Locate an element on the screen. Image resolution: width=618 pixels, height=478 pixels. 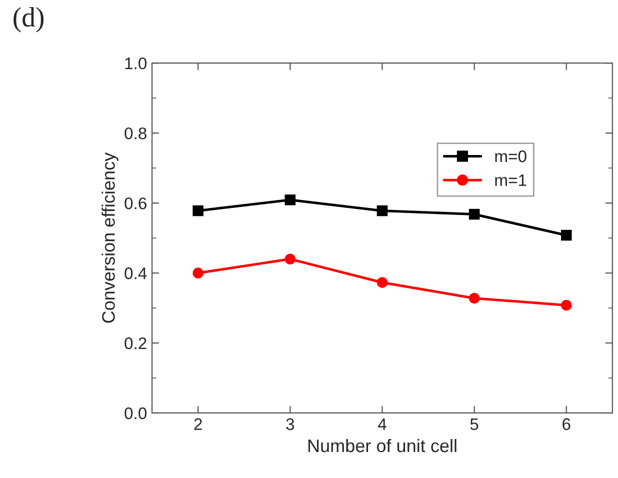
x-tick-label: 6 is located at coordinates (566, 424).